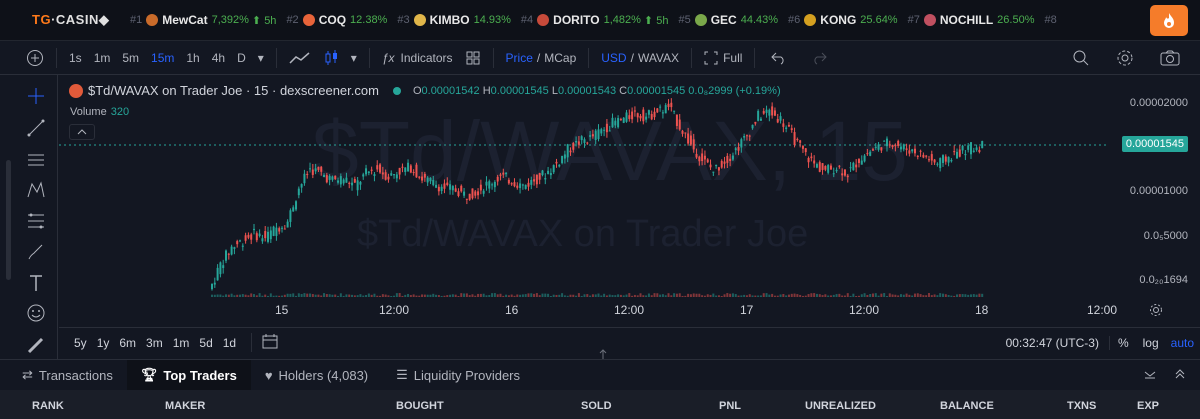 Image resolution: width=1200 pixels, height=419 pixels. Describe the element at coordinates (473, 58) in the screenshot. I see `layouts-grid-icon` at that location.